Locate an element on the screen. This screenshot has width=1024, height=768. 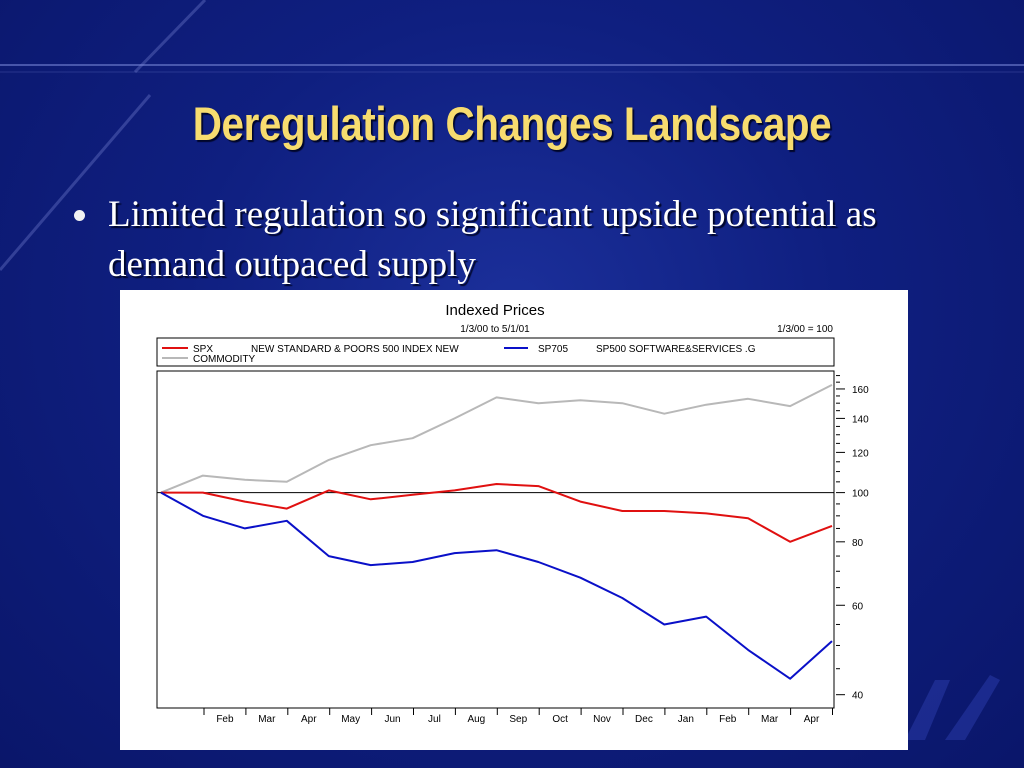
legend-box is located at coordinates (495, 352).